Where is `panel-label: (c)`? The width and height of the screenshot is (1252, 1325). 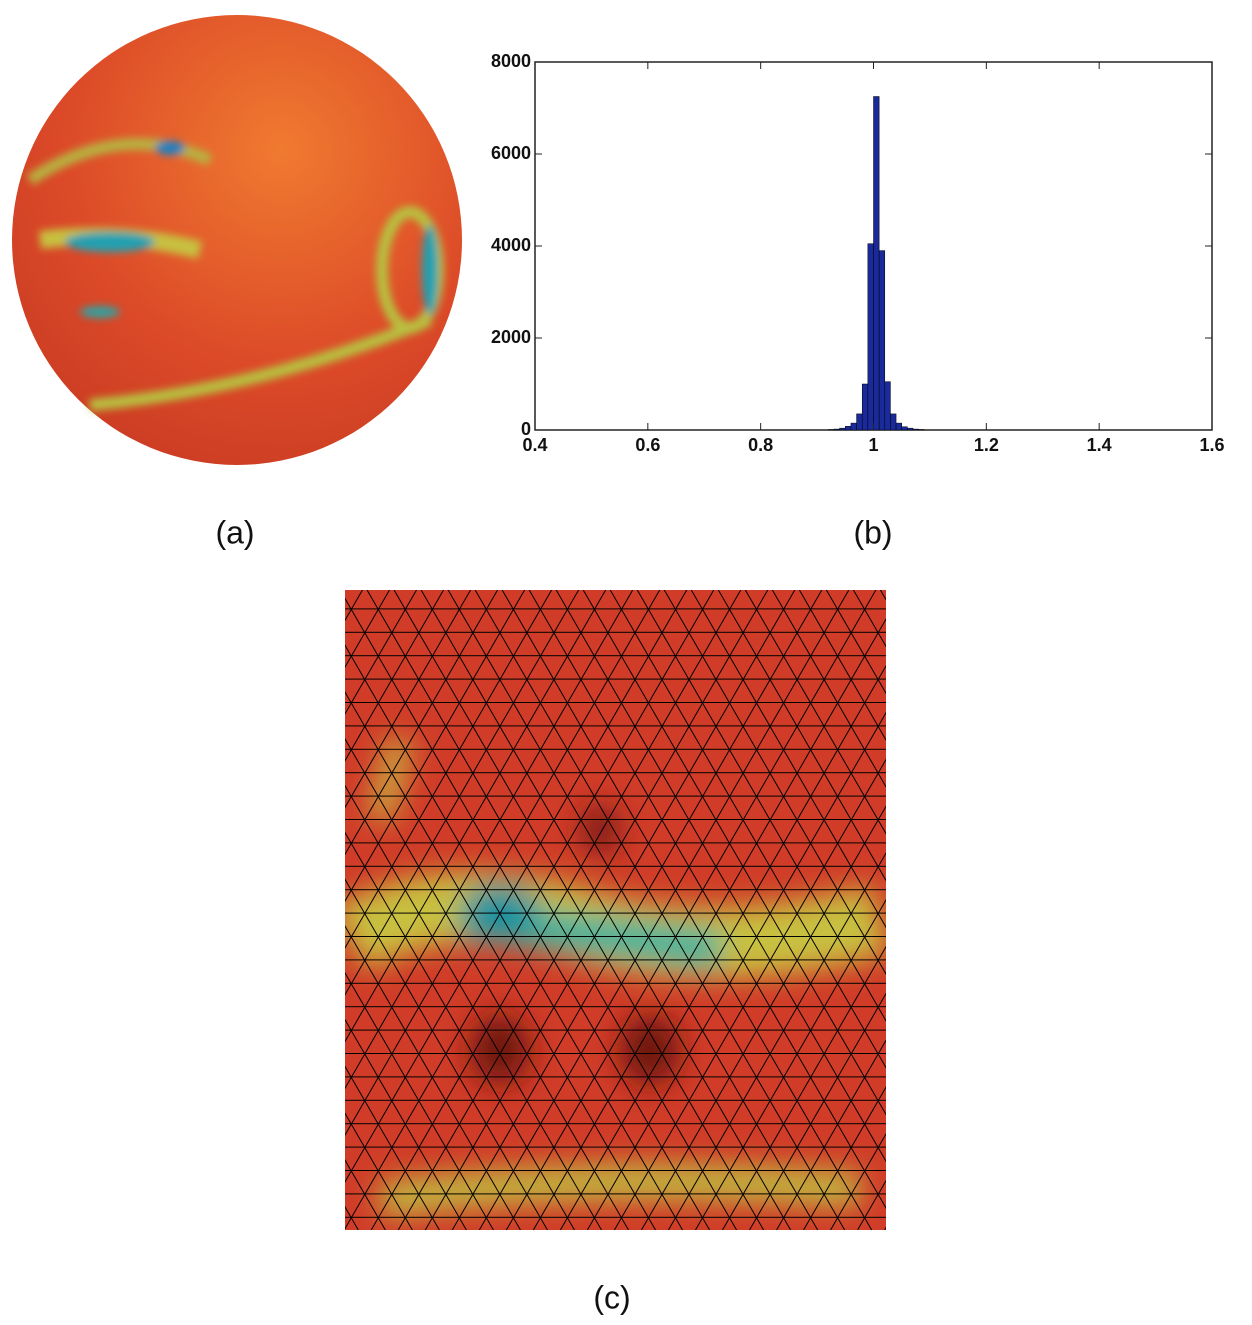 panel-label: (c) is located at coordinates (611, 1297).